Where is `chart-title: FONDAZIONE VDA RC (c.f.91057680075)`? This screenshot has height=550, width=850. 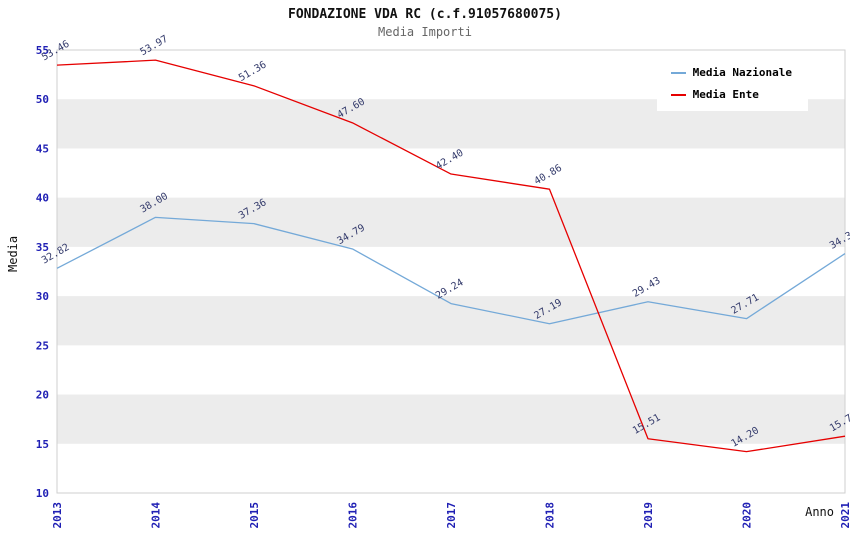 chart-title: FONDAZIONE VDA RC (c.f.91057680075) is located at coordinates (425, 14).